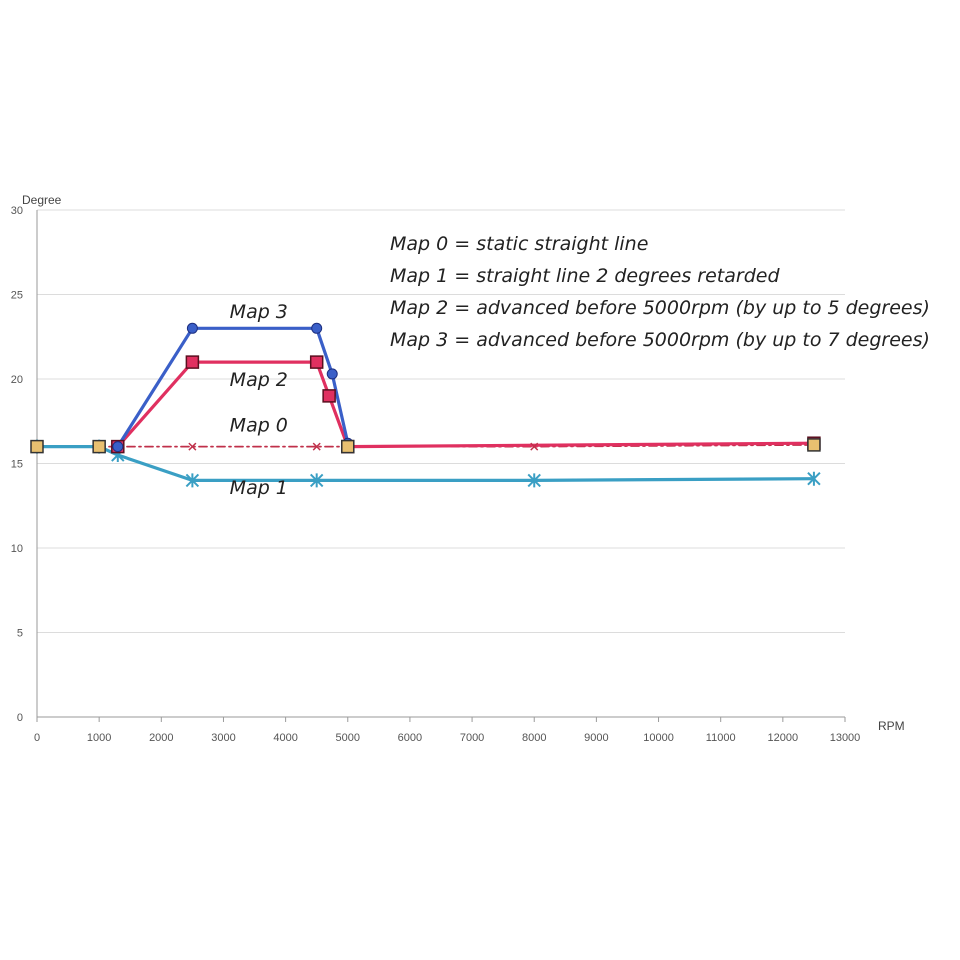 This screenshot has width=960, height=960. Describe the element at coordinates (658, 738) in the screenshot. I see `x-tick-label-10000: 10000` at that location.